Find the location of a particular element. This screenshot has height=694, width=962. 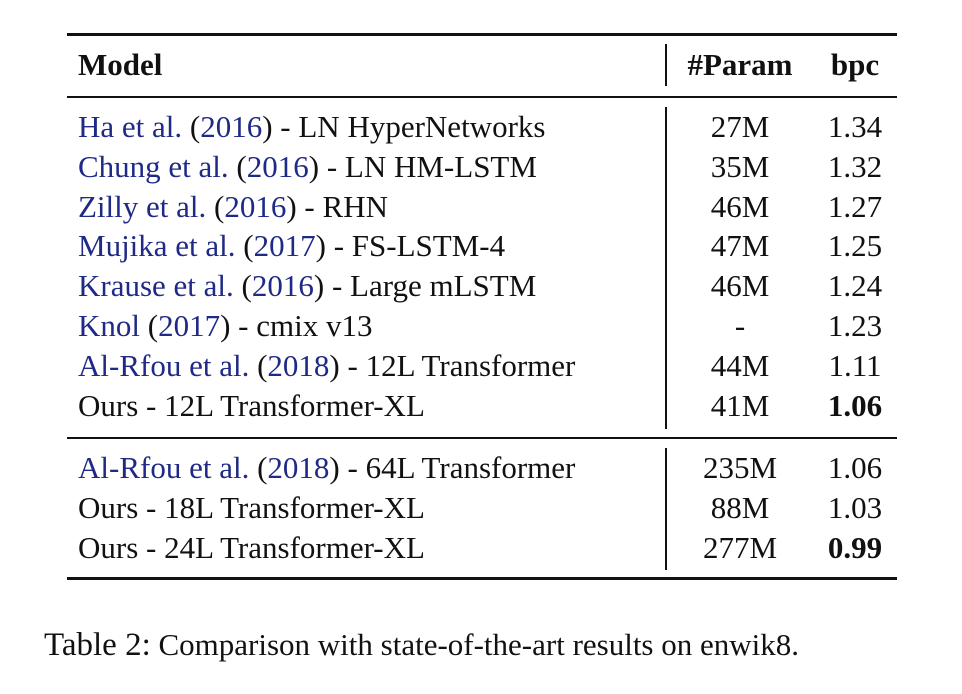

bpc-cell: 1.23 is located at coordinates (855, 325).